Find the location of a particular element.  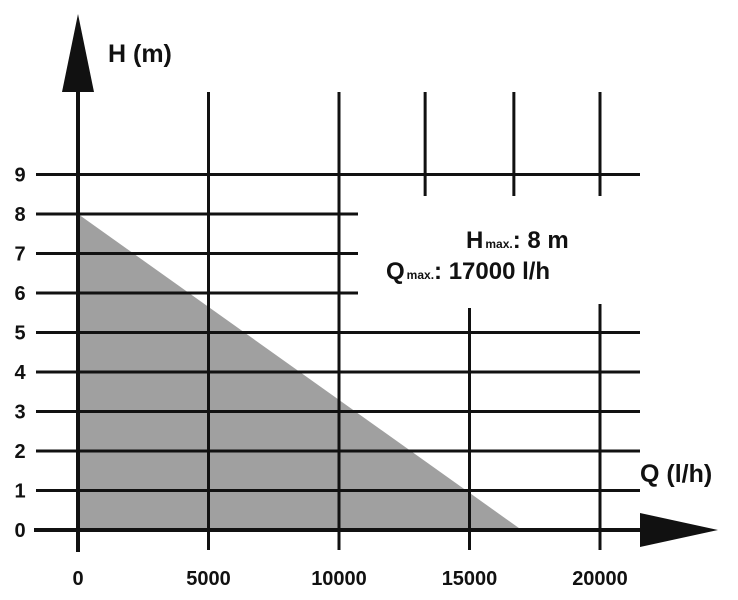

x-axis-arrow is located at coordinates (679, 530).